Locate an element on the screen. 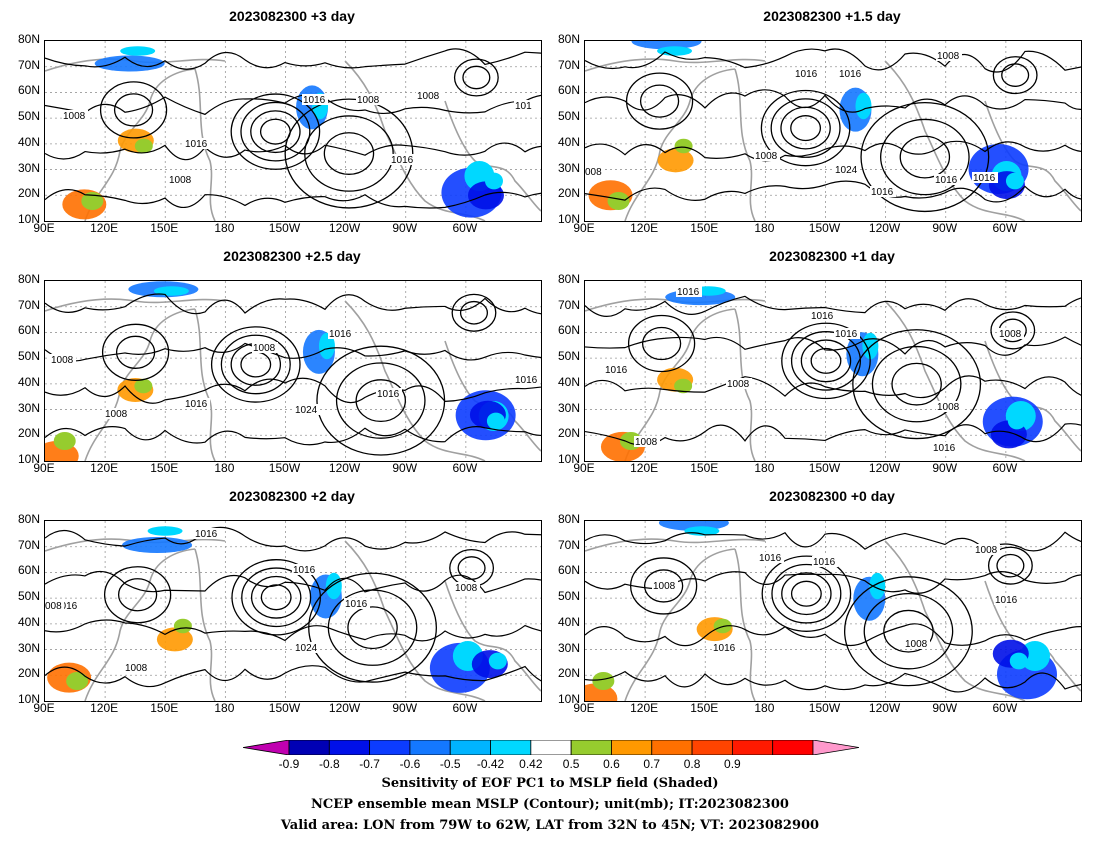 The image size is (1100, 850). map-svg: 1008 1016 1016 1008 1024 1016 1016 1016 008 is located at coordinates (833, 131).